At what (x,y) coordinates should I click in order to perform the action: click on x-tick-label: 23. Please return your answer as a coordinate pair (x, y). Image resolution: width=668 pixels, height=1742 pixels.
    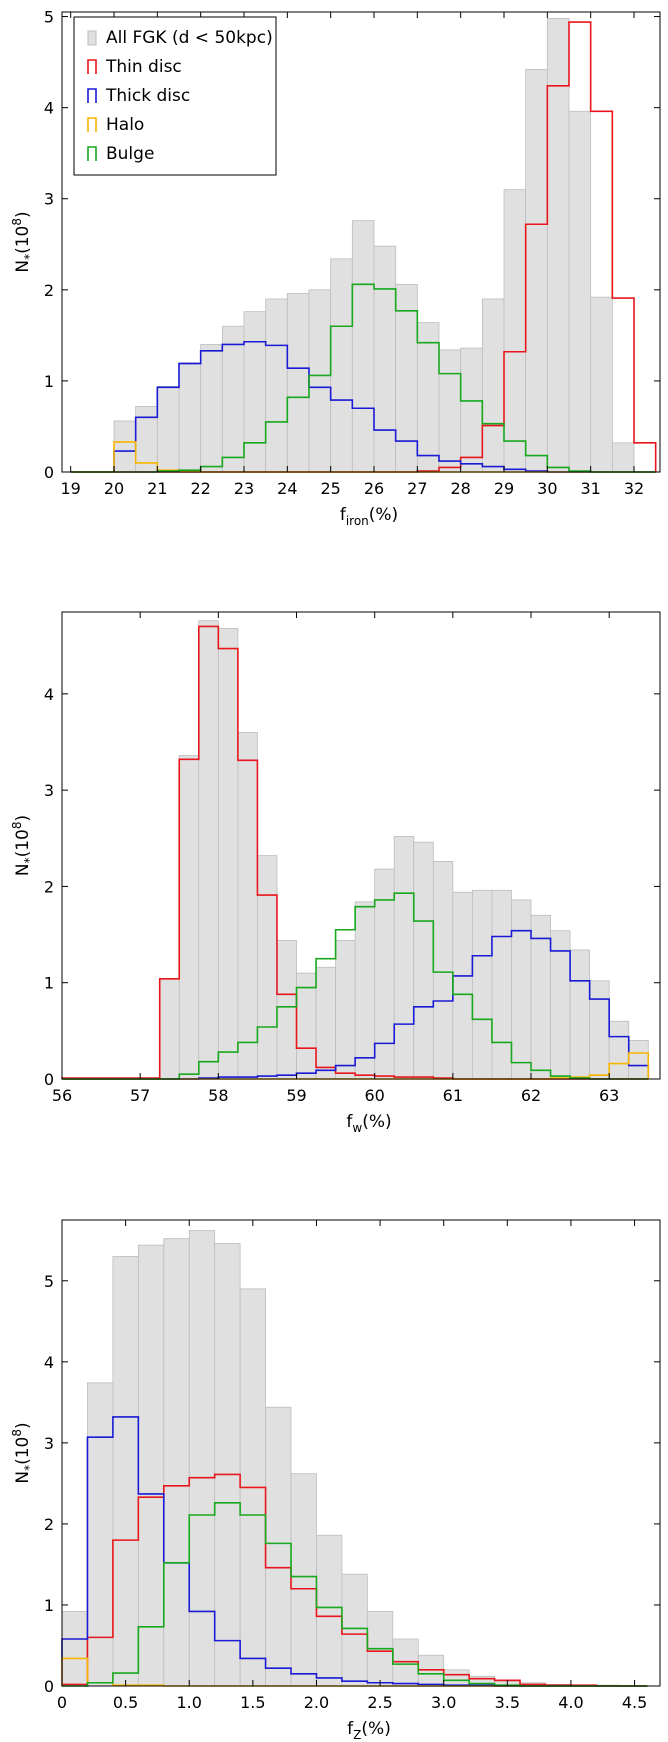
    Looking at the image, I should click on (244, 488).